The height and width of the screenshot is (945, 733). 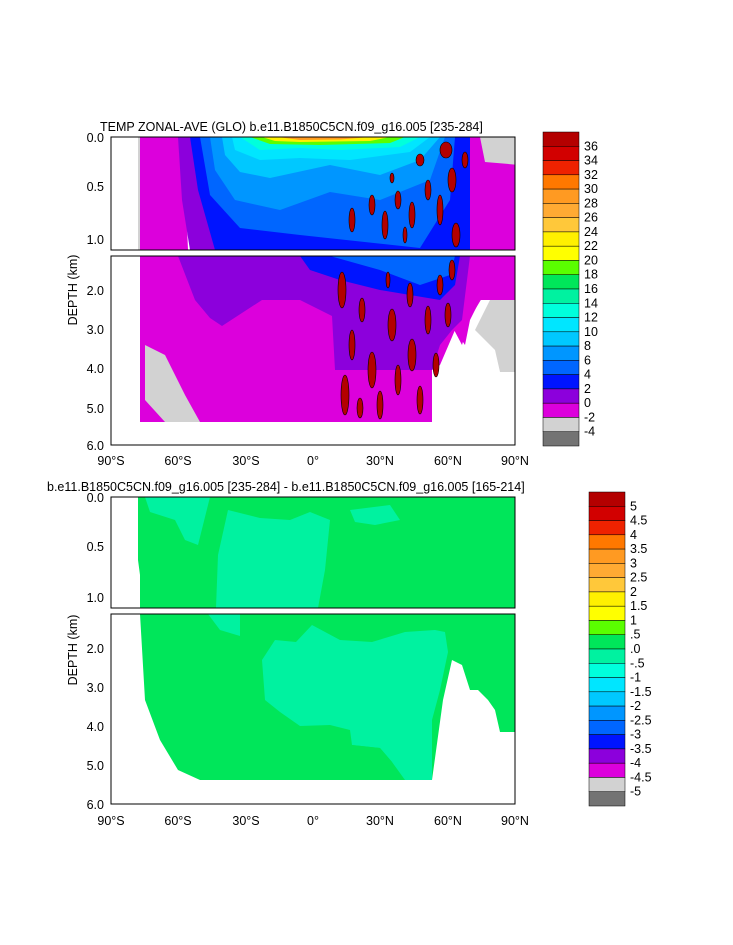 I want to click on chart2-ylabel: DEPTH (km), so click(x=73, y=650).